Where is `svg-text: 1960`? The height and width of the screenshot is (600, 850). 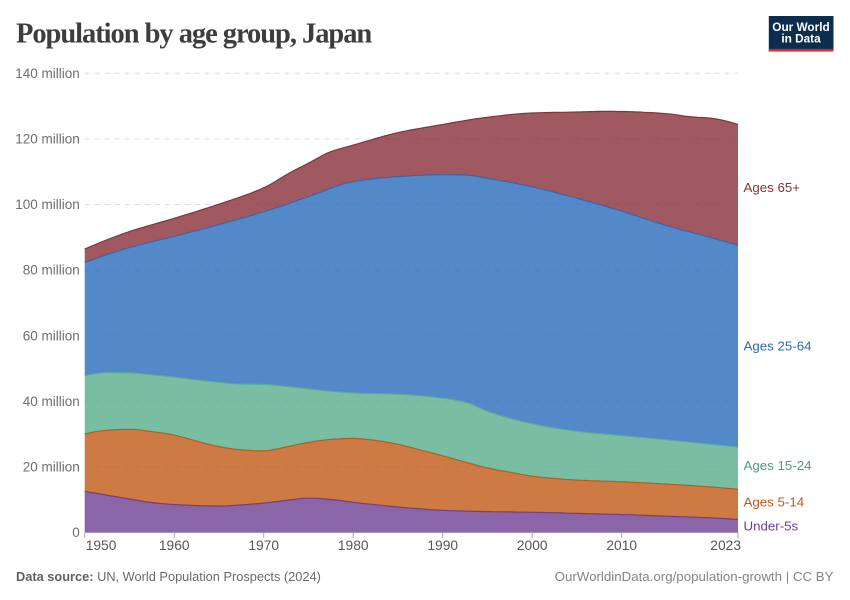 svg-text: 1960 is located at coordinates (174, 545).